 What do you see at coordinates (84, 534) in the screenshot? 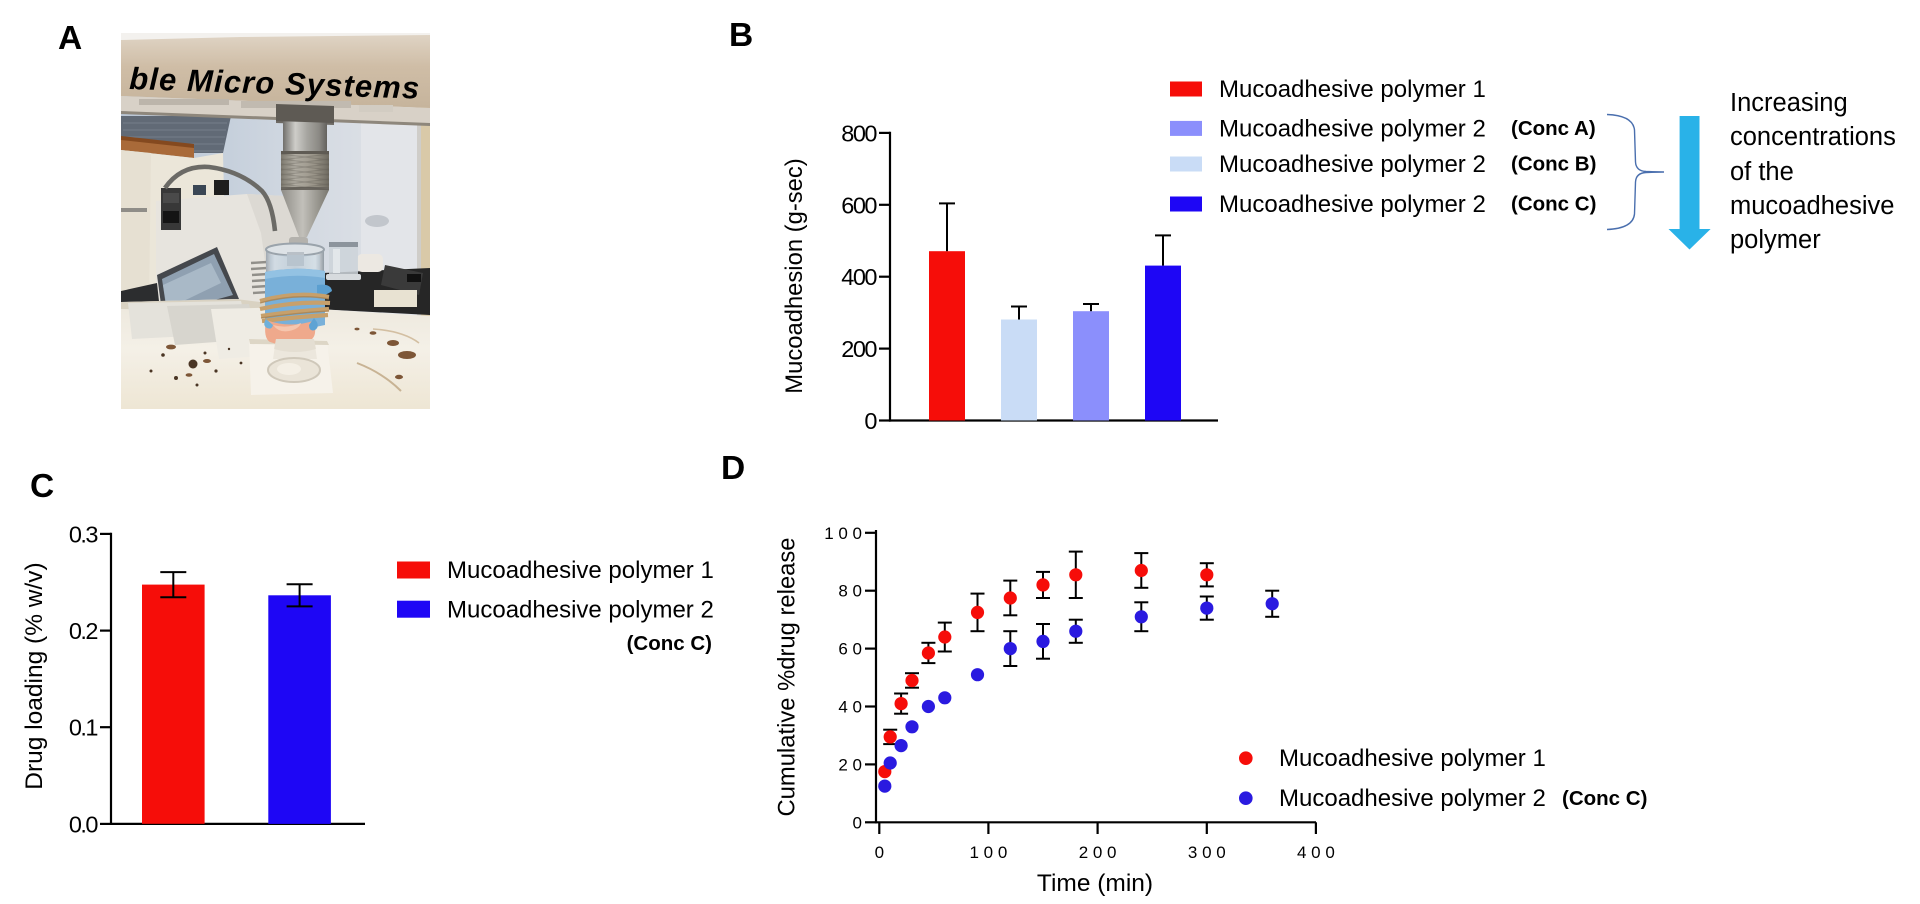
I see `svg-text: 0.3` at bounding box center [84, 534].